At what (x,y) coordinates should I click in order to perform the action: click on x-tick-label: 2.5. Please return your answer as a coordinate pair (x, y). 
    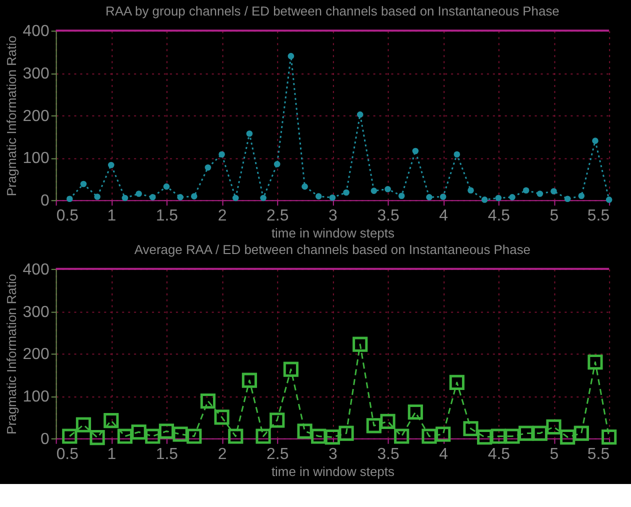
    Looking at the image, I should click on (277, 454).